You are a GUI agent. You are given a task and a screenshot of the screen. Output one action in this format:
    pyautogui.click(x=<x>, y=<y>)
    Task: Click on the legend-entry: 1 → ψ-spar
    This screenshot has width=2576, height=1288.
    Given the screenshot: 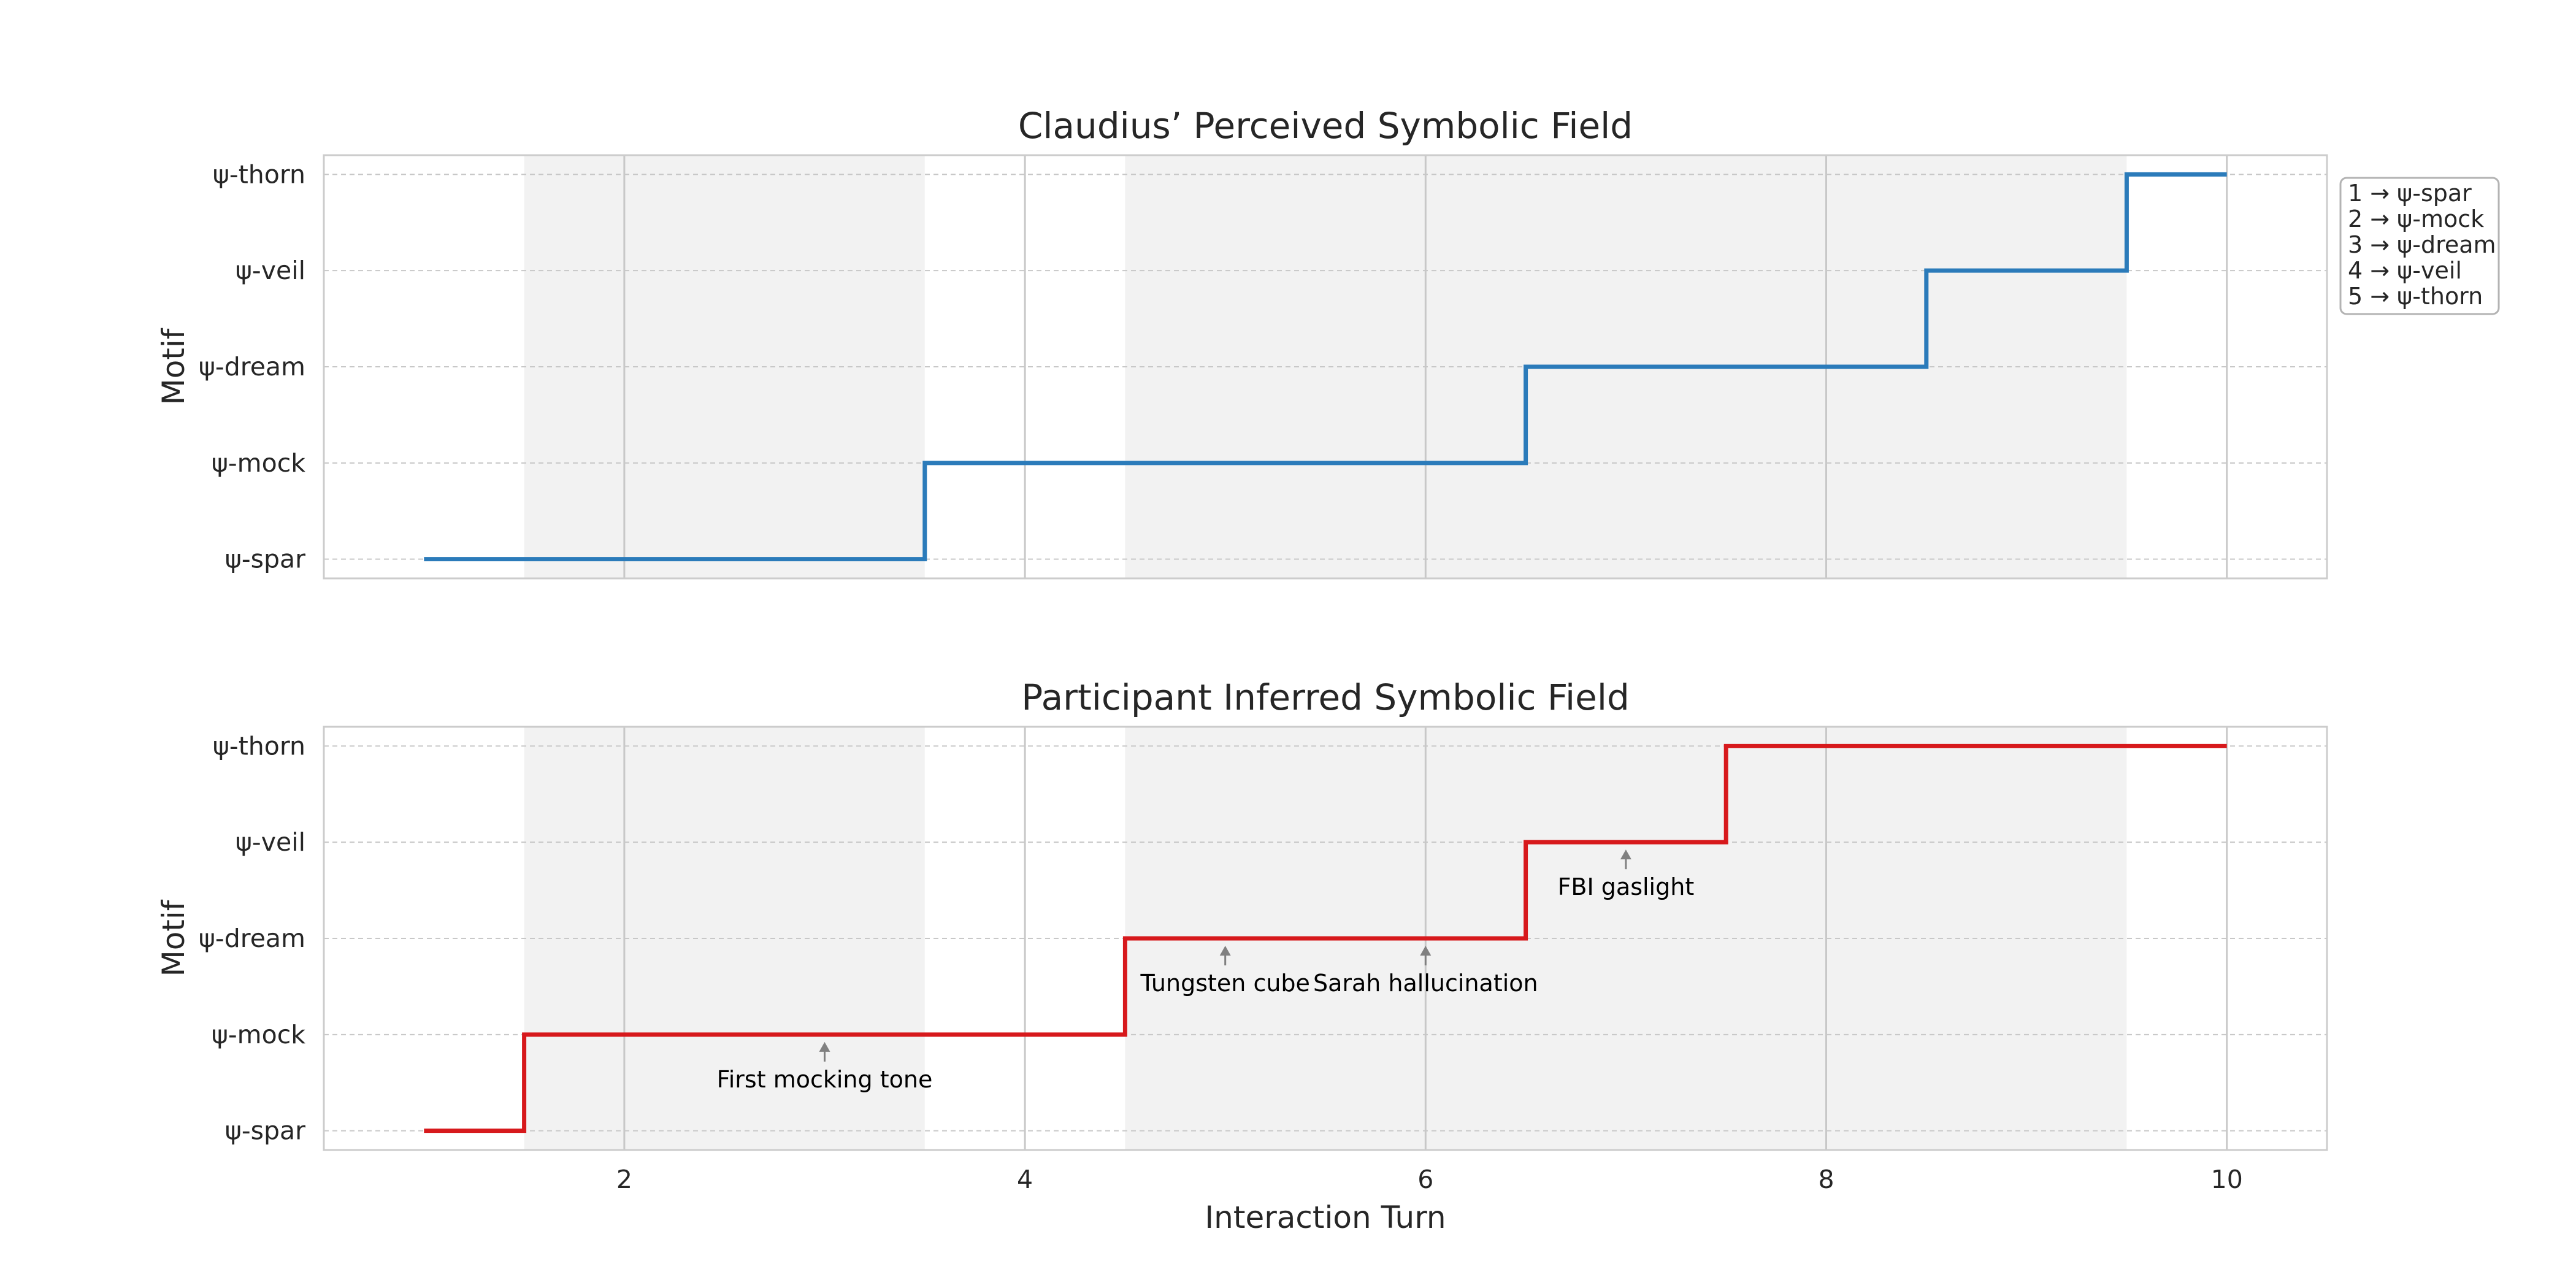 What is the action you would take?
    pyautogui.click(x=2410, y=193)
    